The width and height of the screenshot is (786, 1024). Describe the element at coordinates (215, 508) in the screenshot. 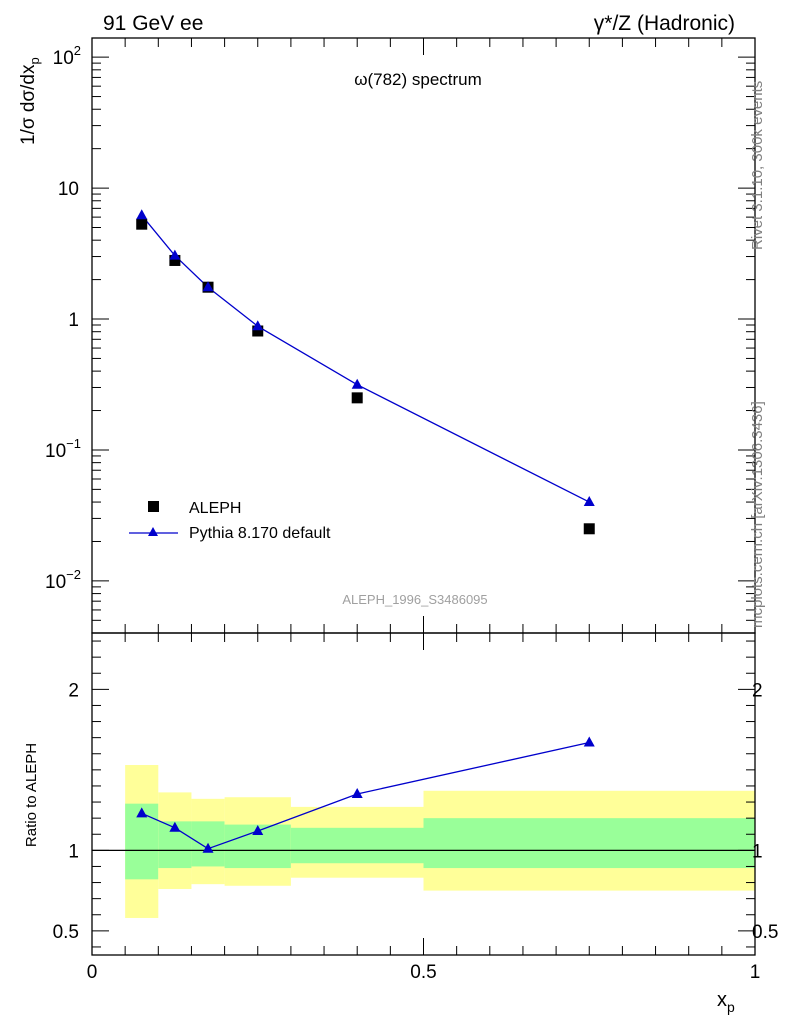

I see `legend-data-label: ALEPH` at that location.